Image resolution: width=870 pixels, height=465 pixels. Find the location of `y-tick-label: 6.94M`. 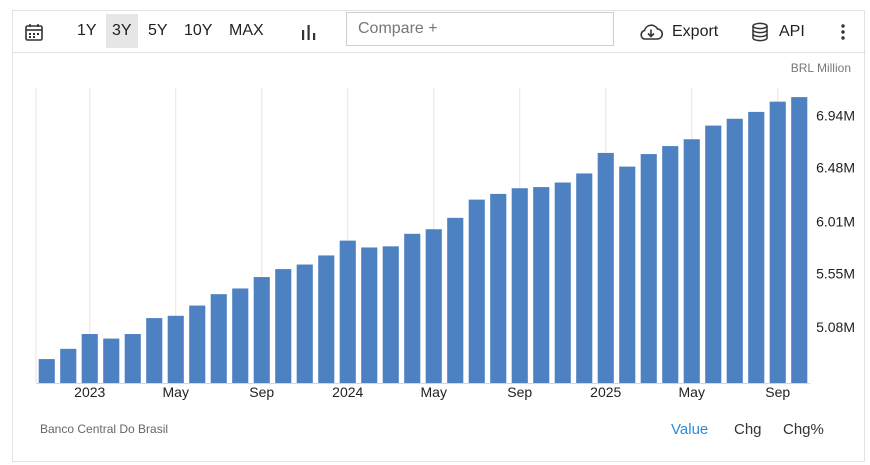

y-tick-label: 6.94M is located at coordinates (835, 115).